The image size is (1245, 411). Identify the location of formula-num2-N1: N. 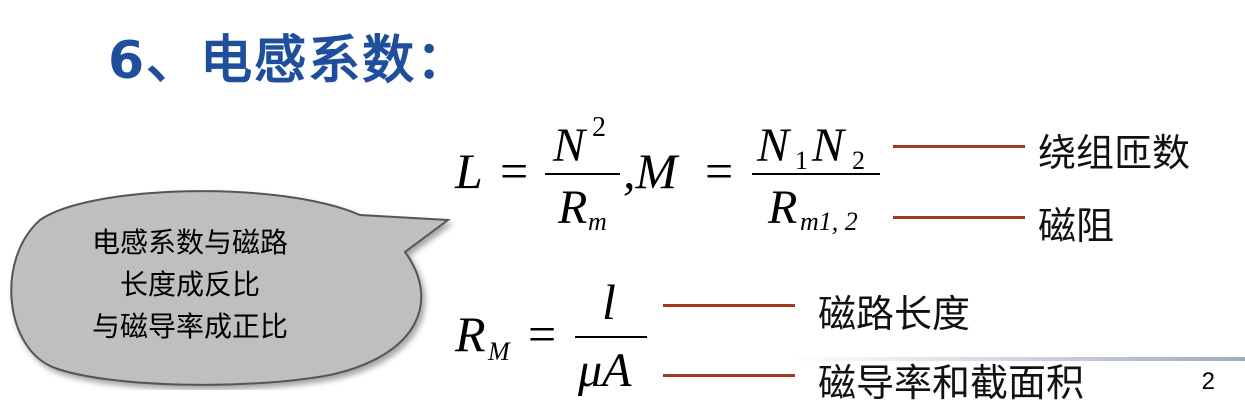
(773, 145).